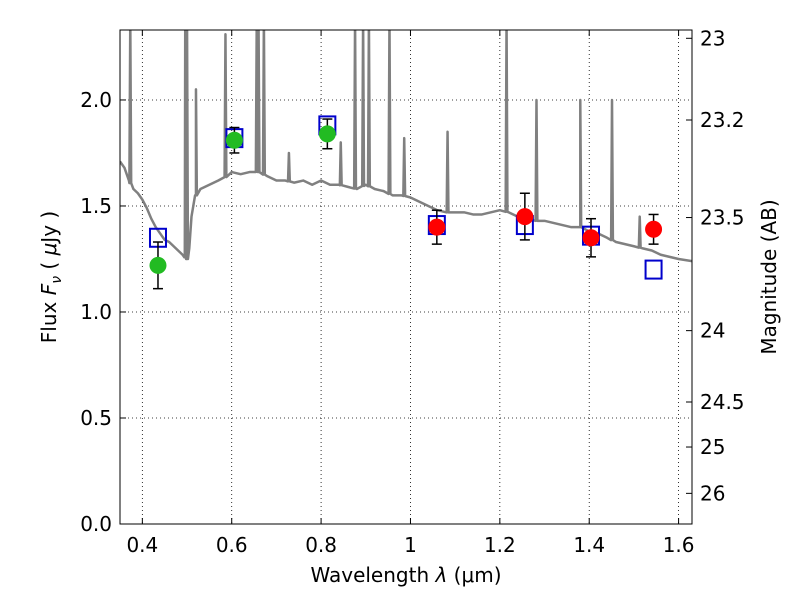  Describe the element at coordinates (49, 319) in the screenshot. I see `y-label-text: Flux` at that location.